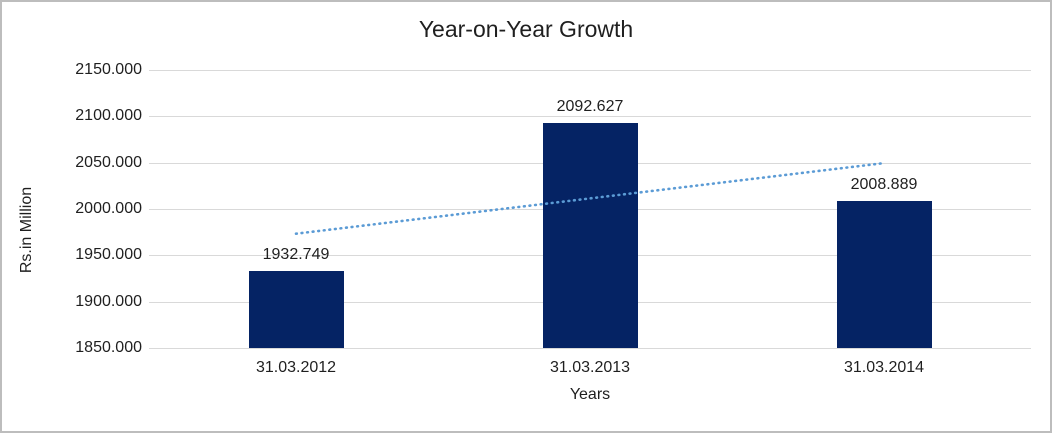 This screenshot has height=433, width=1052. What do you see at coordinates (526, 29) in the screenshot?
I see `chart-title: Year-on-Year Growth` at bounding box center [526, 29].